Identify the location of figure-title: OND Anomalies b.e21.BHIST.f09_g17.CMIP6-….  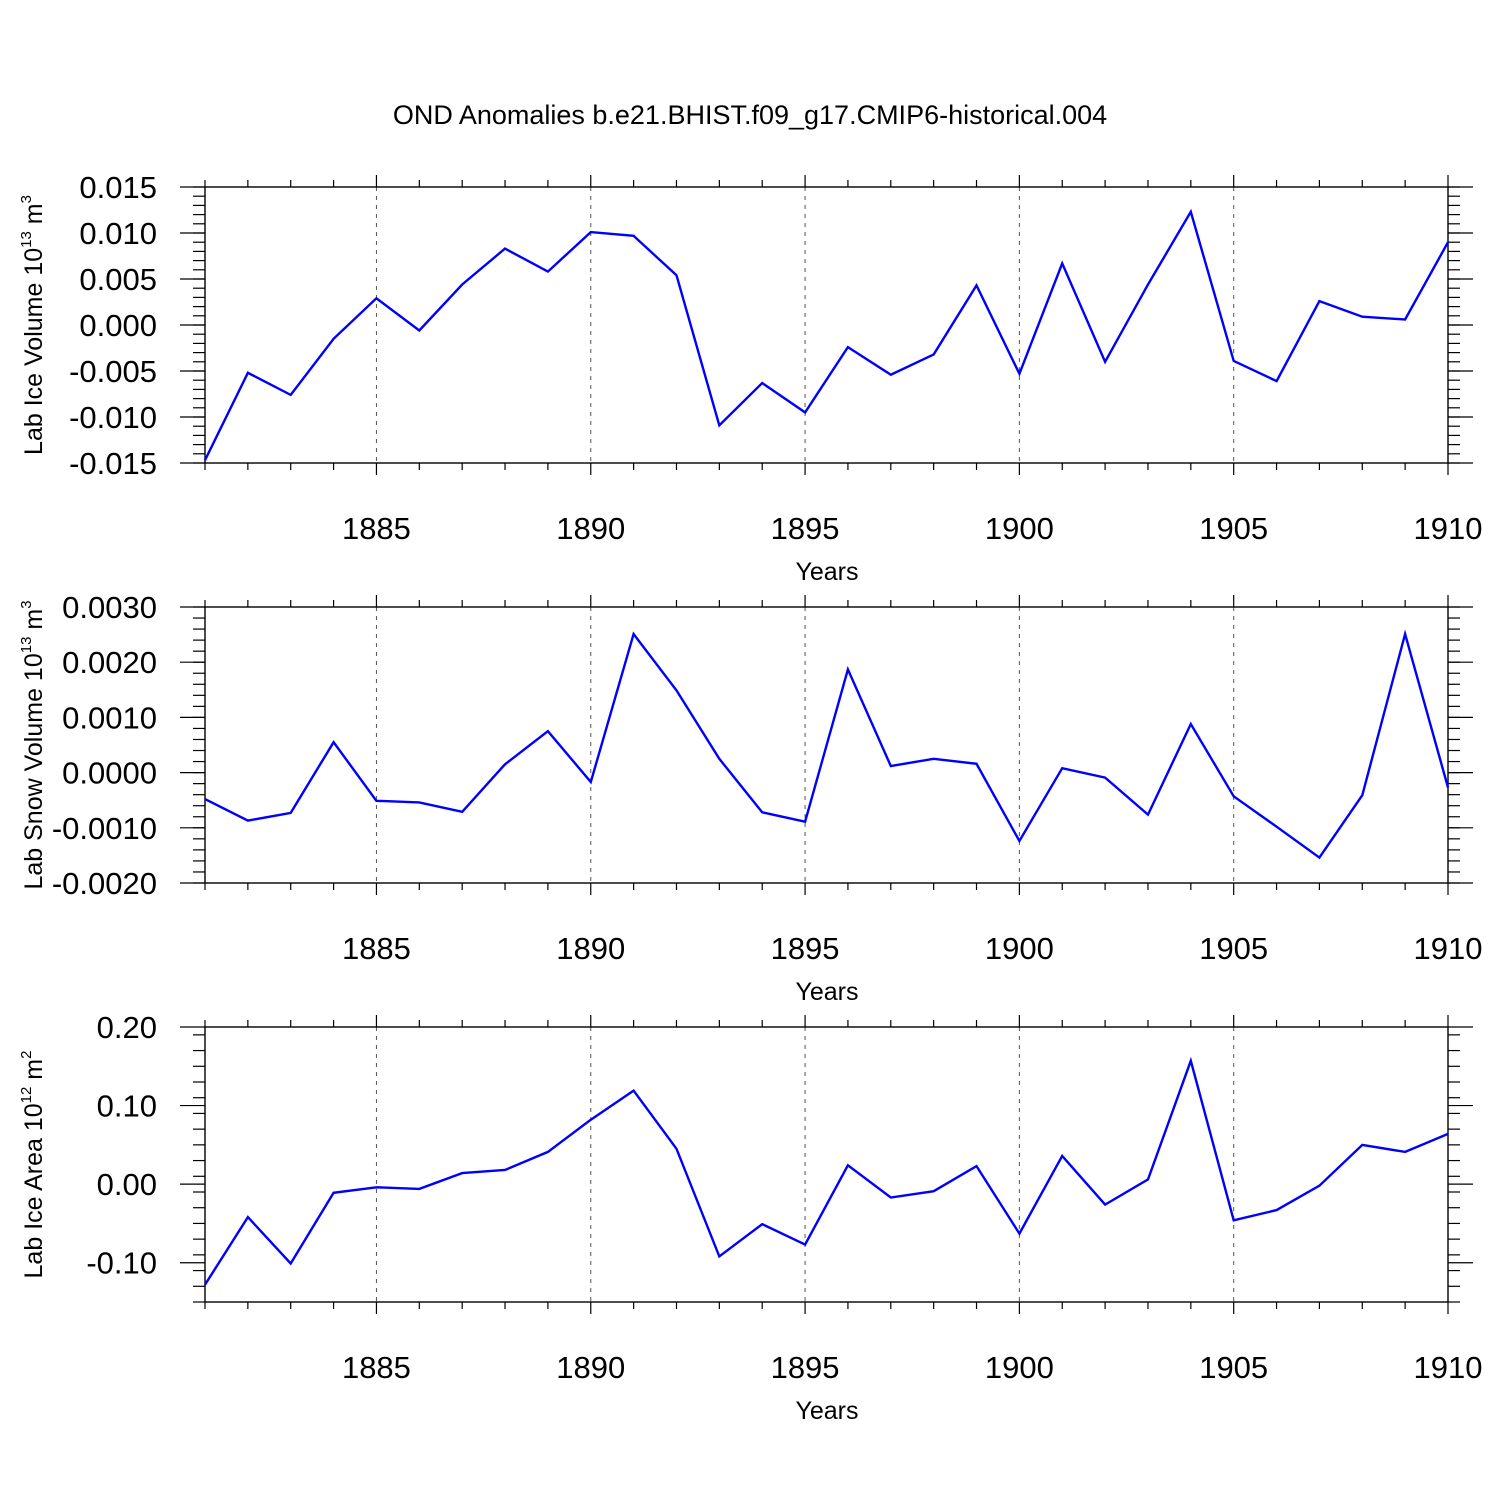
(750, 115).